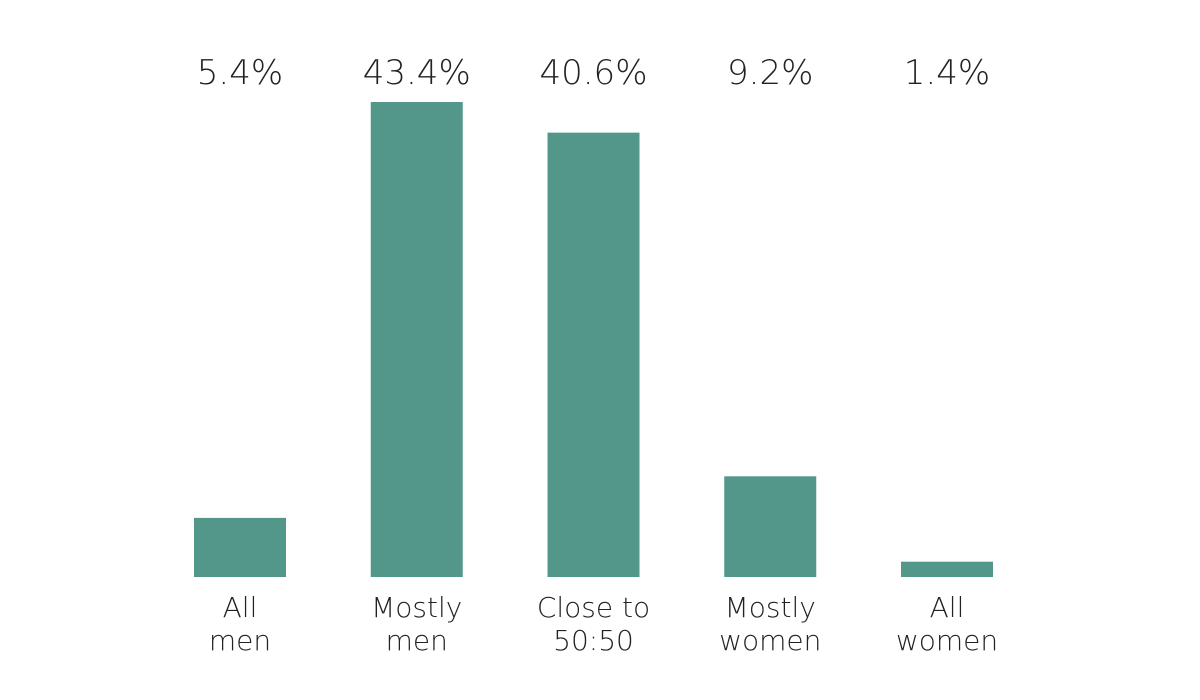 This screenshot has width=1200, height=700. I want to click on category-label-2-line-1: 50:50, so click(593, 640).